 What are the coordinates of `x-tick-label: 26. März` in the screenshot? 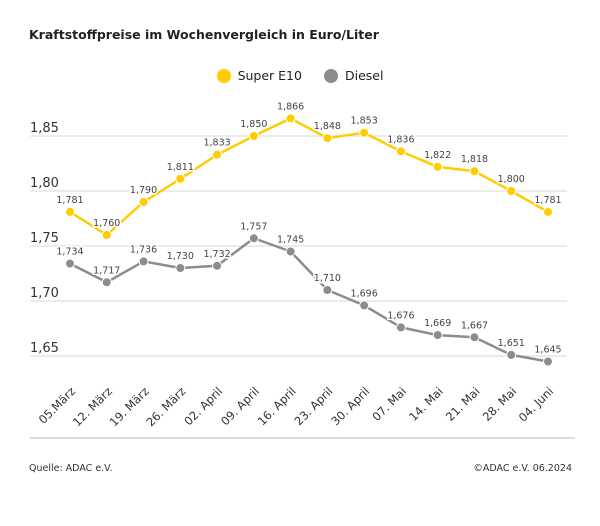 It's located at (165, 406).